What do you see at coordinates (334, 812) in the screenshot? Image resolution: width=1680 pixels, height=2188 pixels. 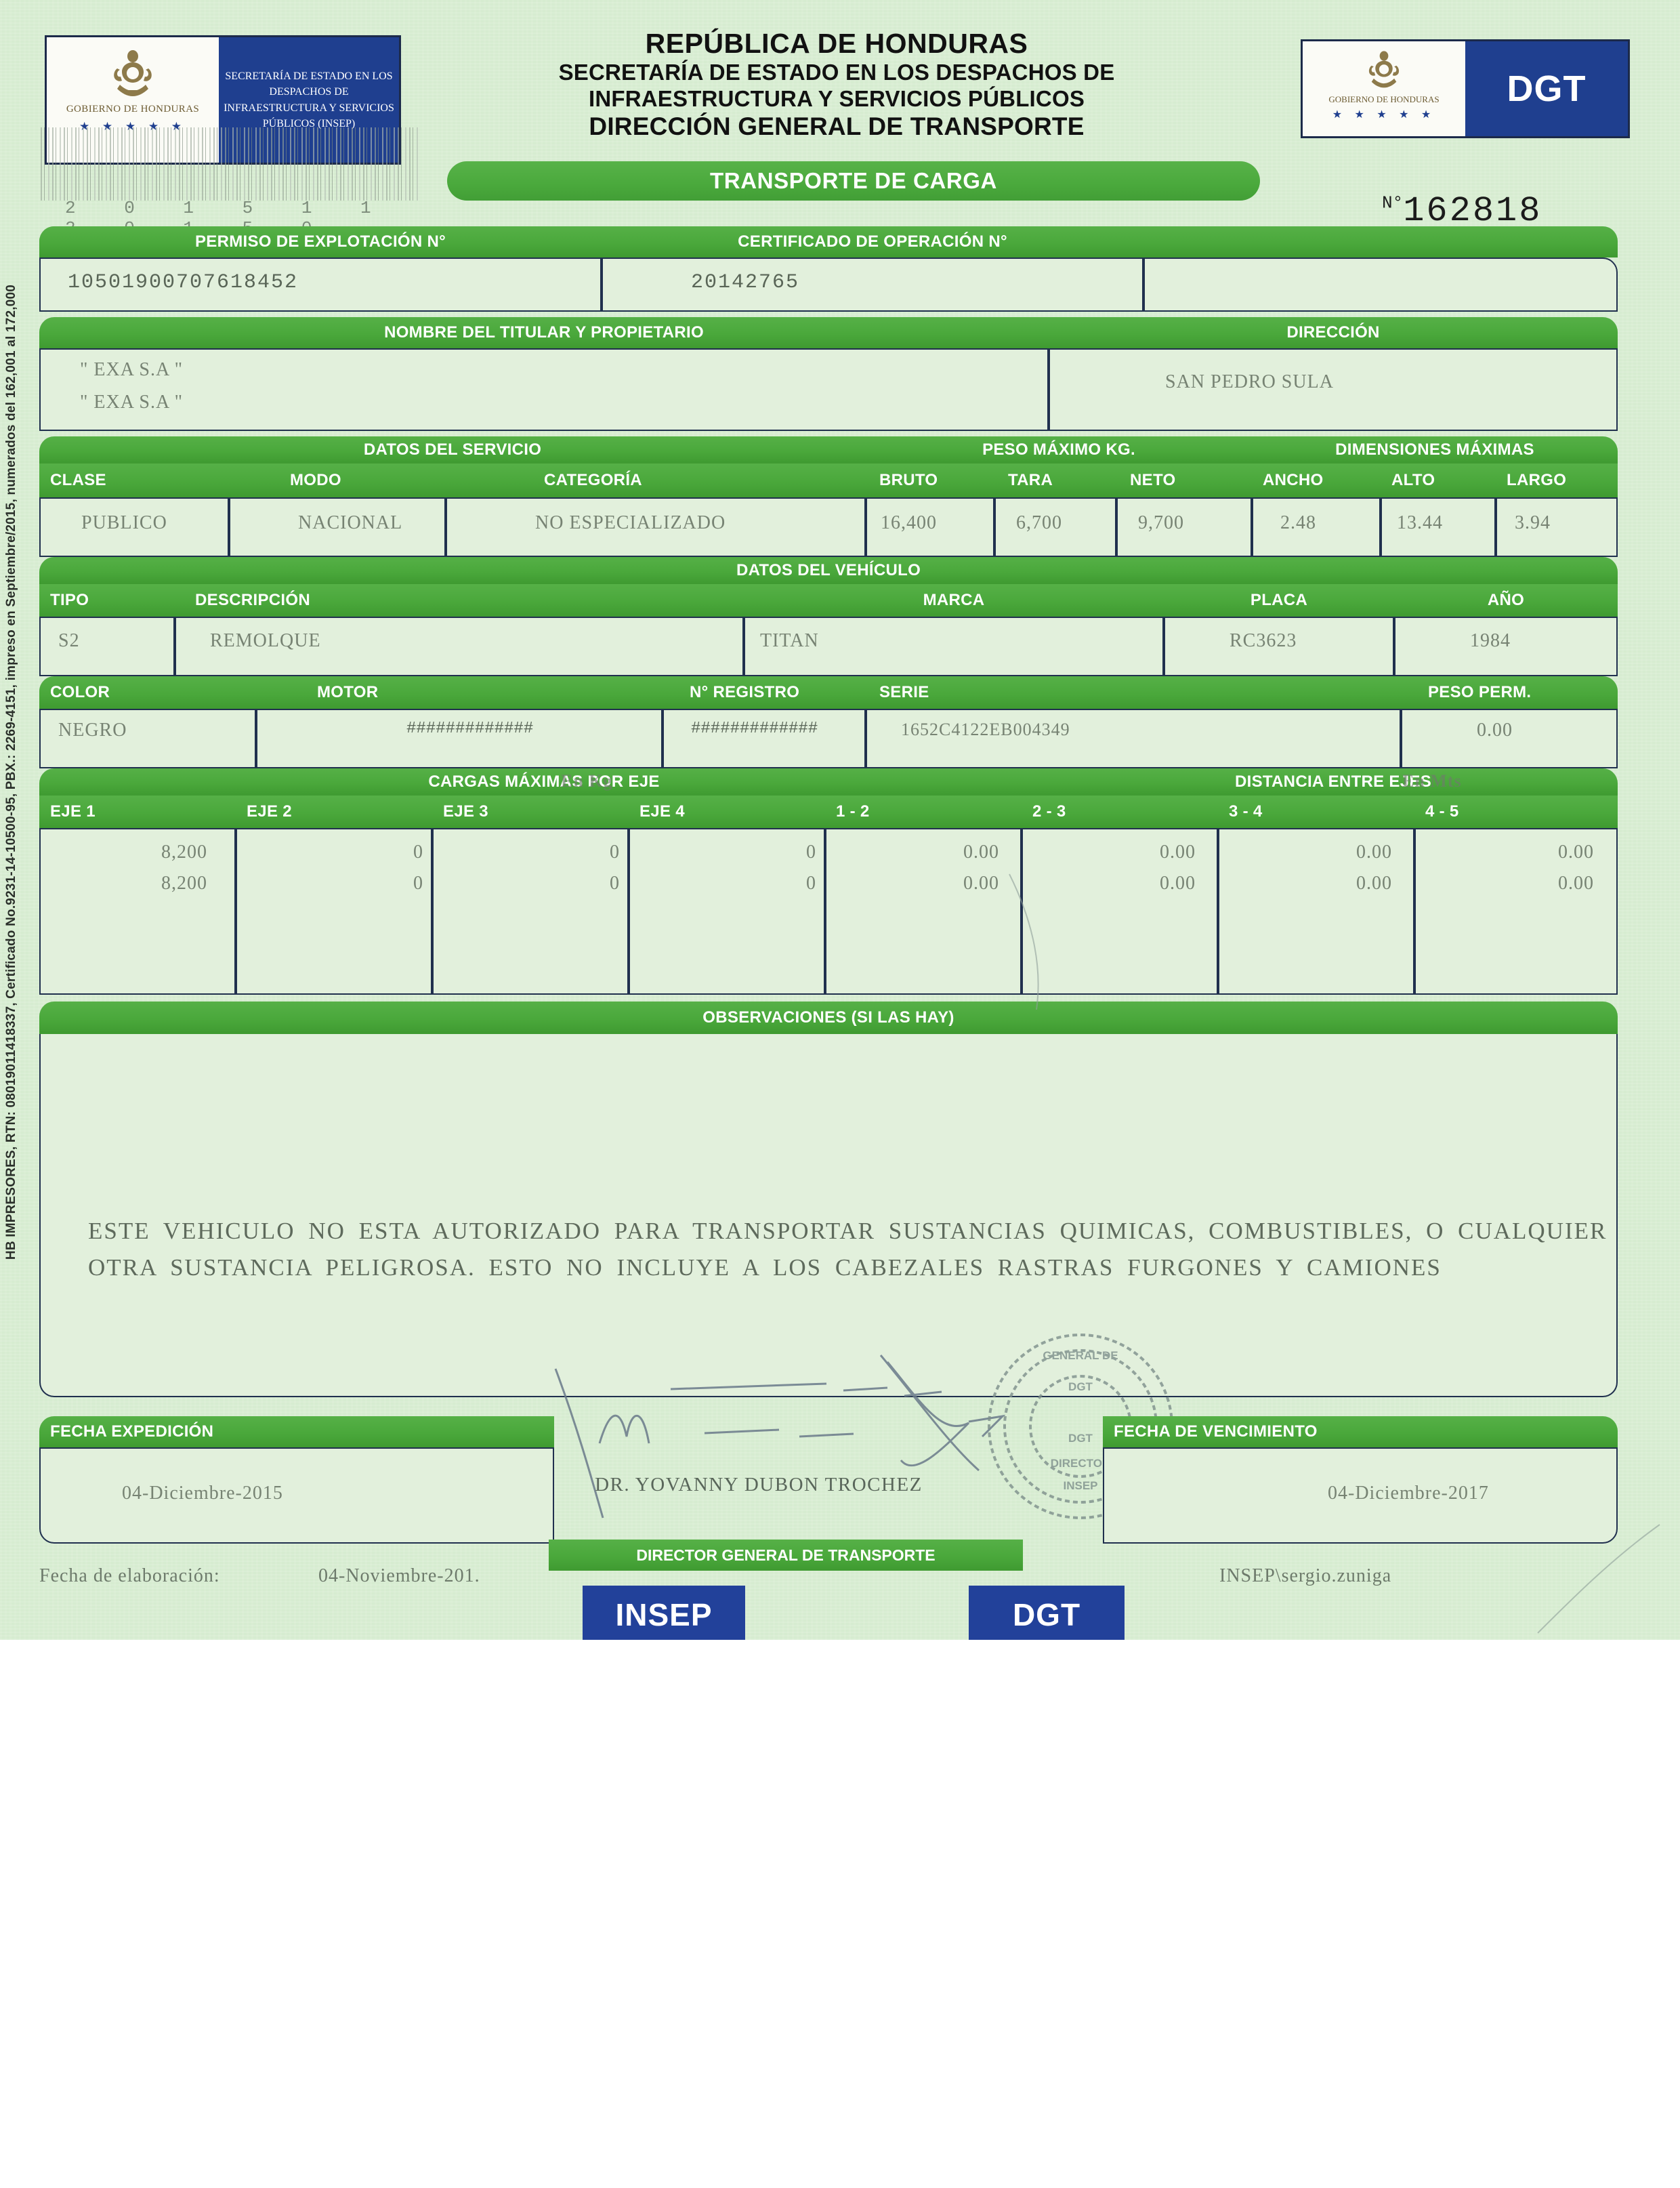 I see `axle-col-eje2: EJE 2` at bounding box center [334, 812].